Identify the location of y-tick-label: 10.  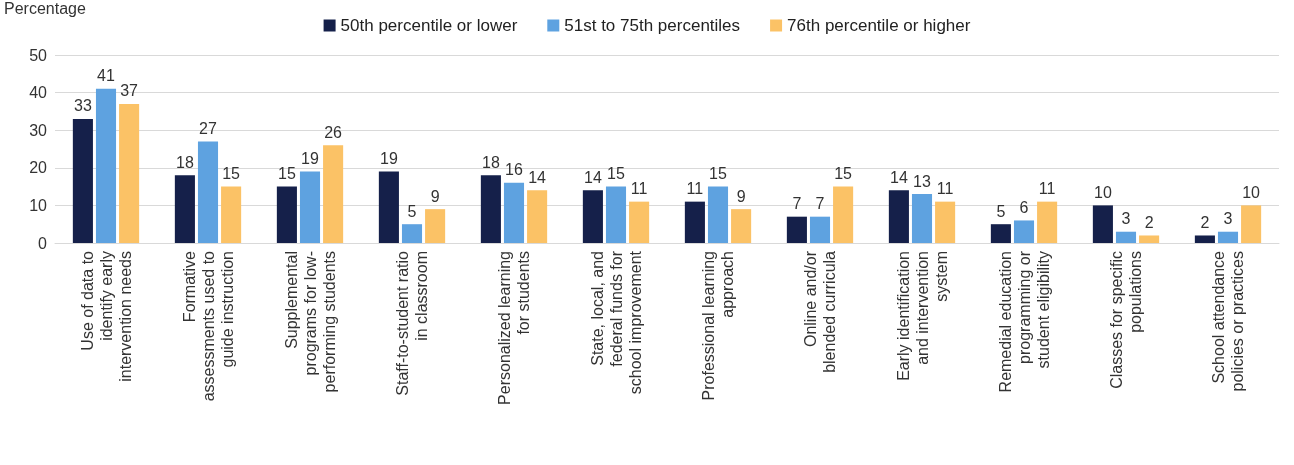
(38, 205).